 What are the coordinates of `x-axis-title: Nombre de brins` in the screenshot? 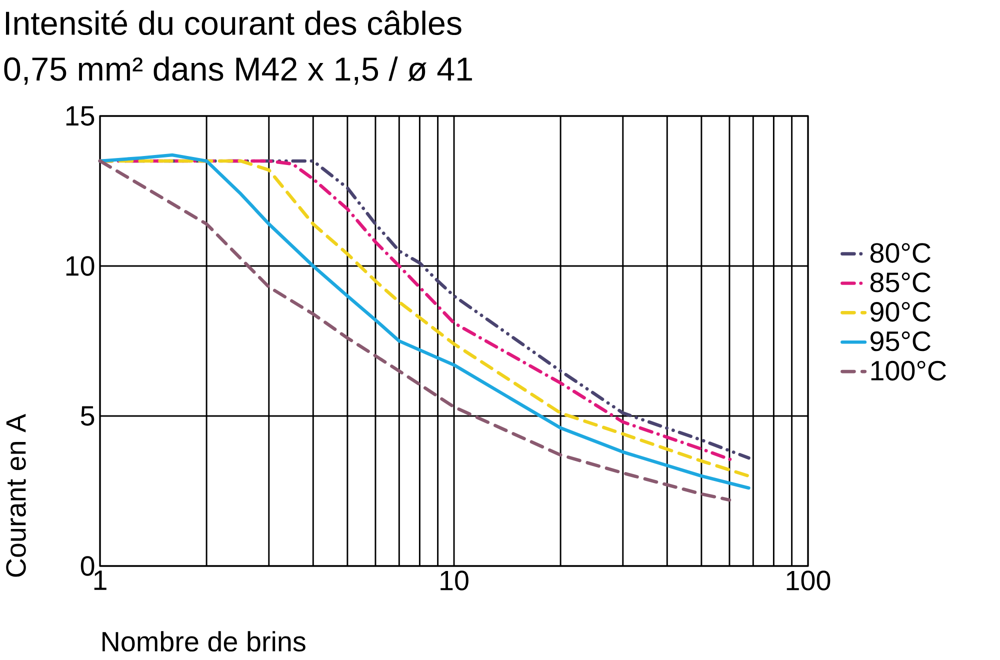 It's located at (204, 641).